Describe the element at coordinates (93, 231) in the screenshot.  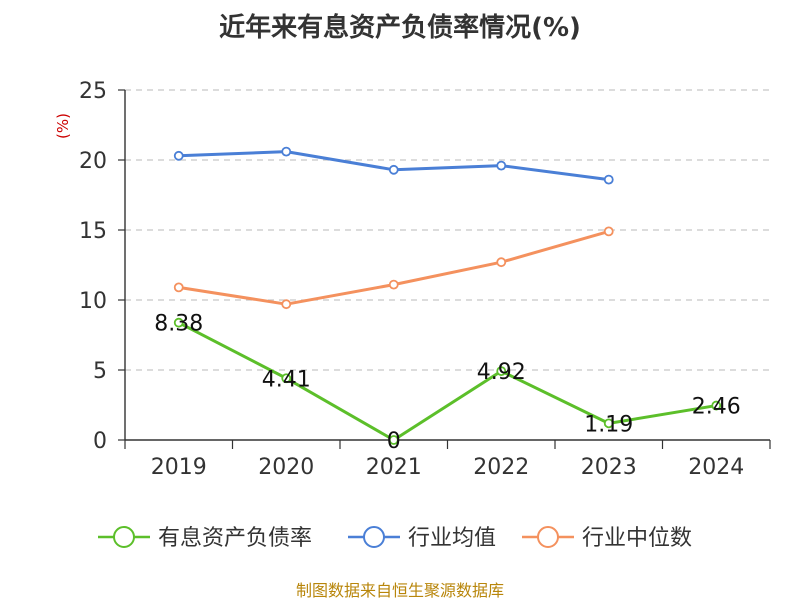
I see `y-tick-label: 15` at that location.